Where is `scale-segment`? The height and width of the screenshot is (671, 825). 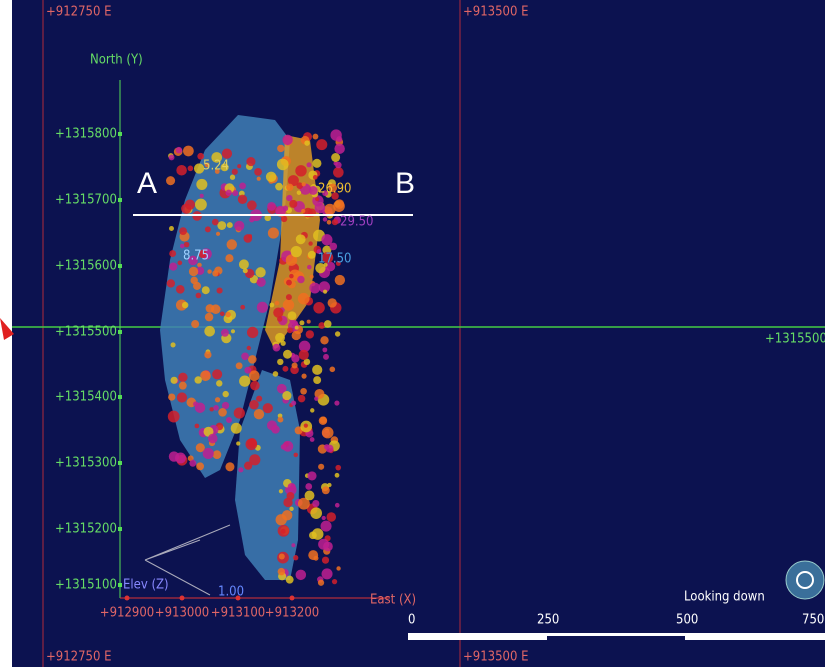
scale-segment is located at coordinates (477, 636).